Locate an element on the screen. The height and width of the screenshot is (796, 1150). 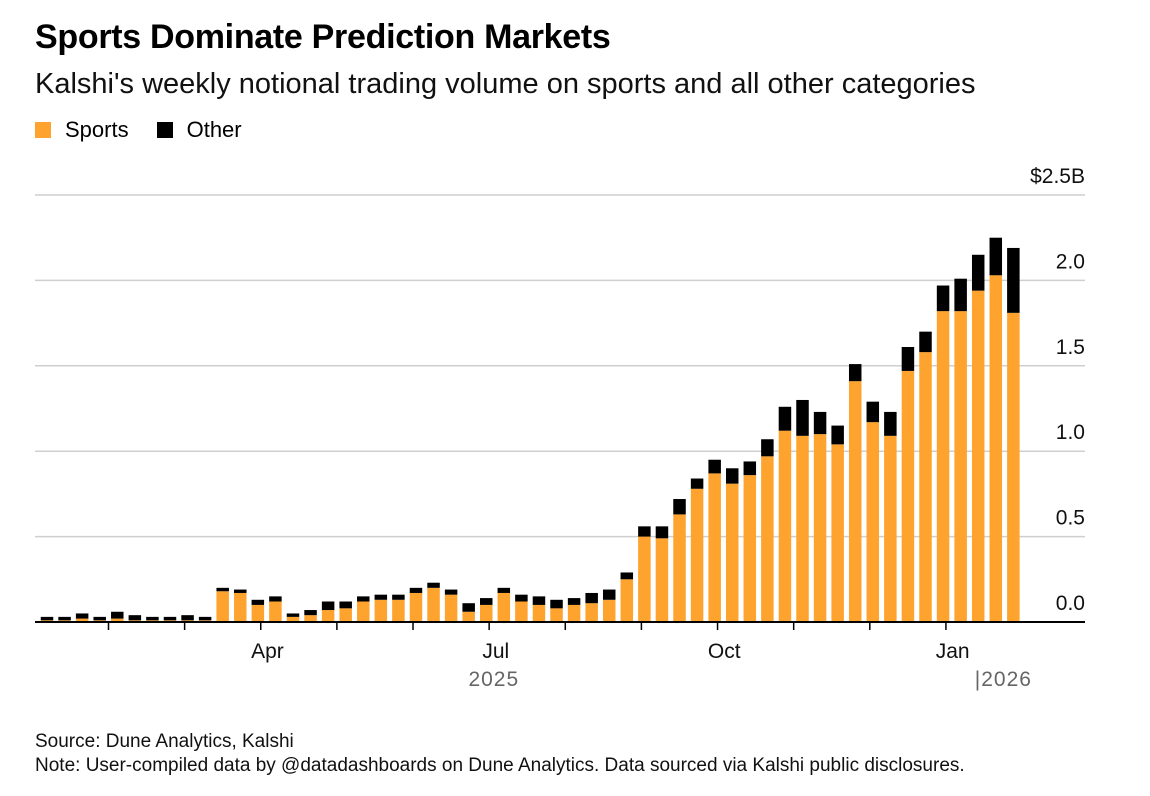
y-tick-label: 2.0 is located at coordinates (1070, 261).